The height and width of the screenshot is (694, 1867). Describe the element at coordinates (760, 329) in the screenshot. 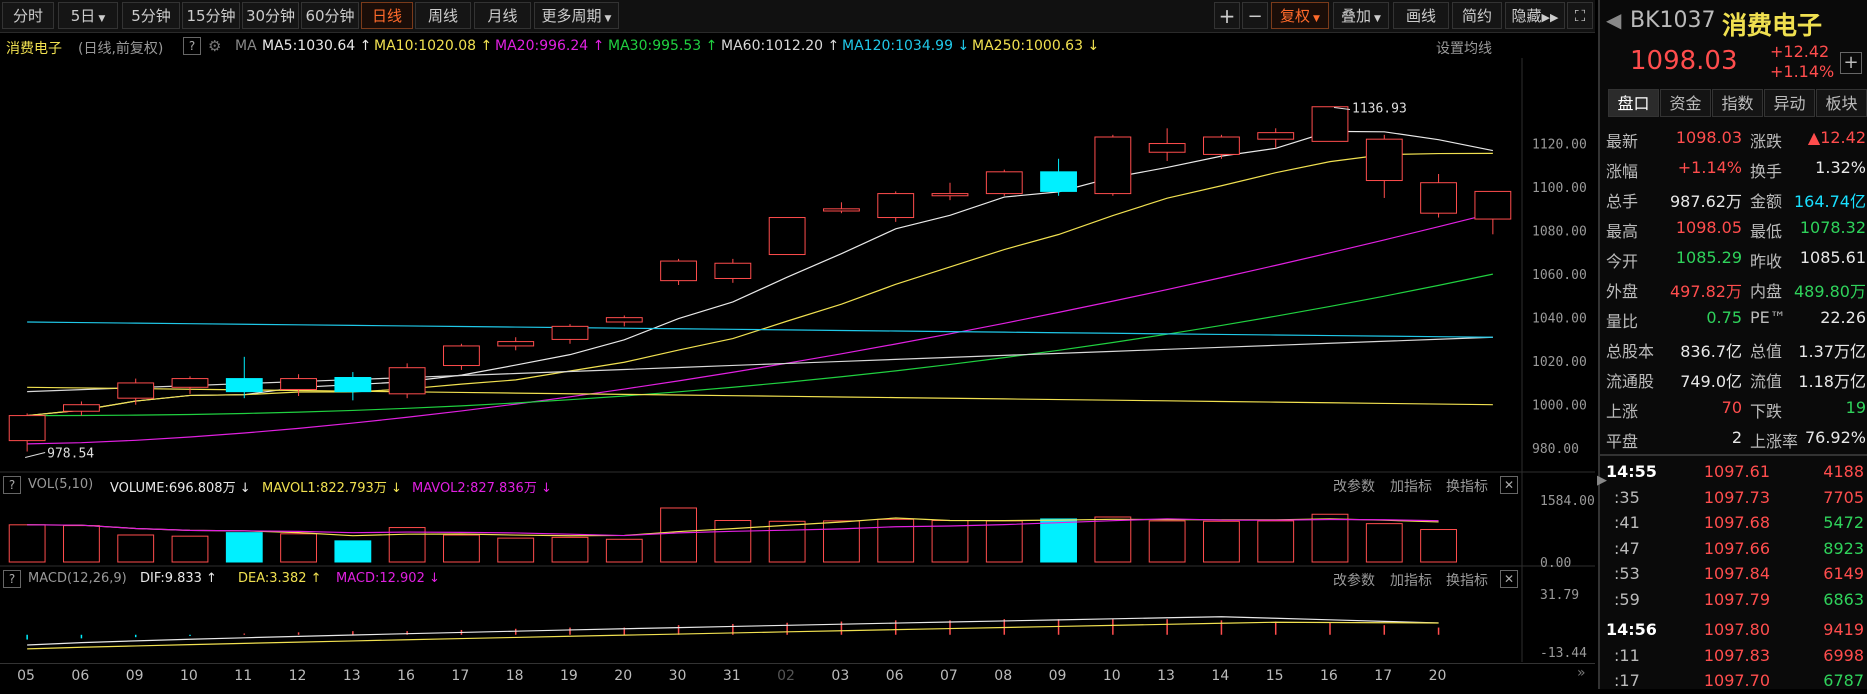

I see `ma120-line` at that location.